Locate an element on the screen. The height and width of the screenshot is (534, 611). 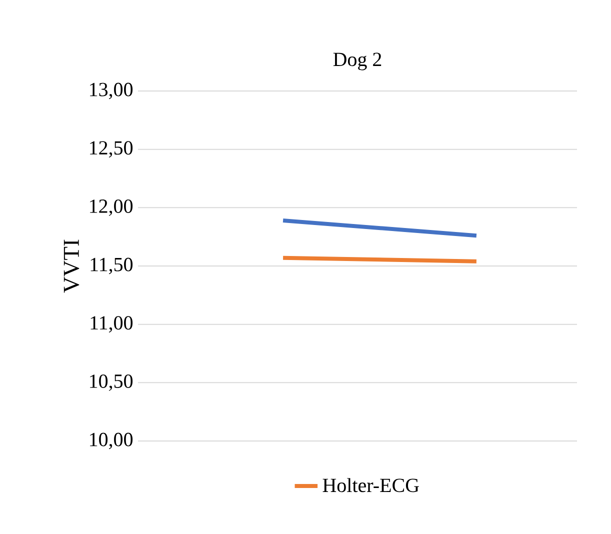
legend-label: Holter-ECG is located at coordinates (370, 485).